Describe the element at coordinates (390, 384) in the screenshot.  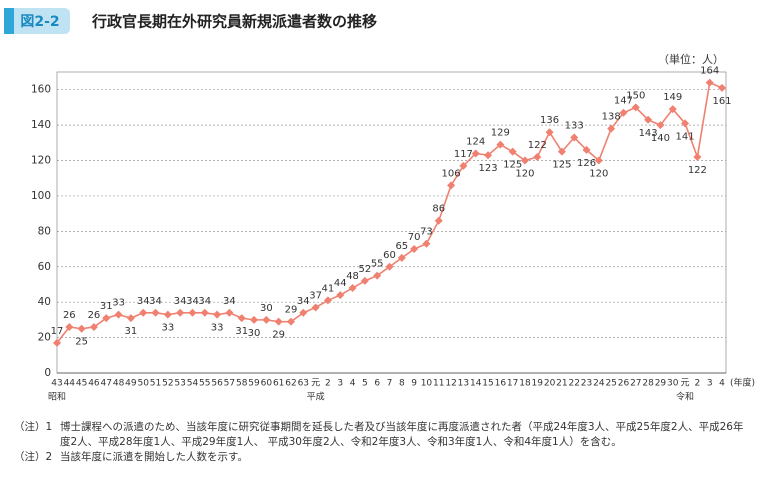
I see `x-tick-label: 7` at that location.